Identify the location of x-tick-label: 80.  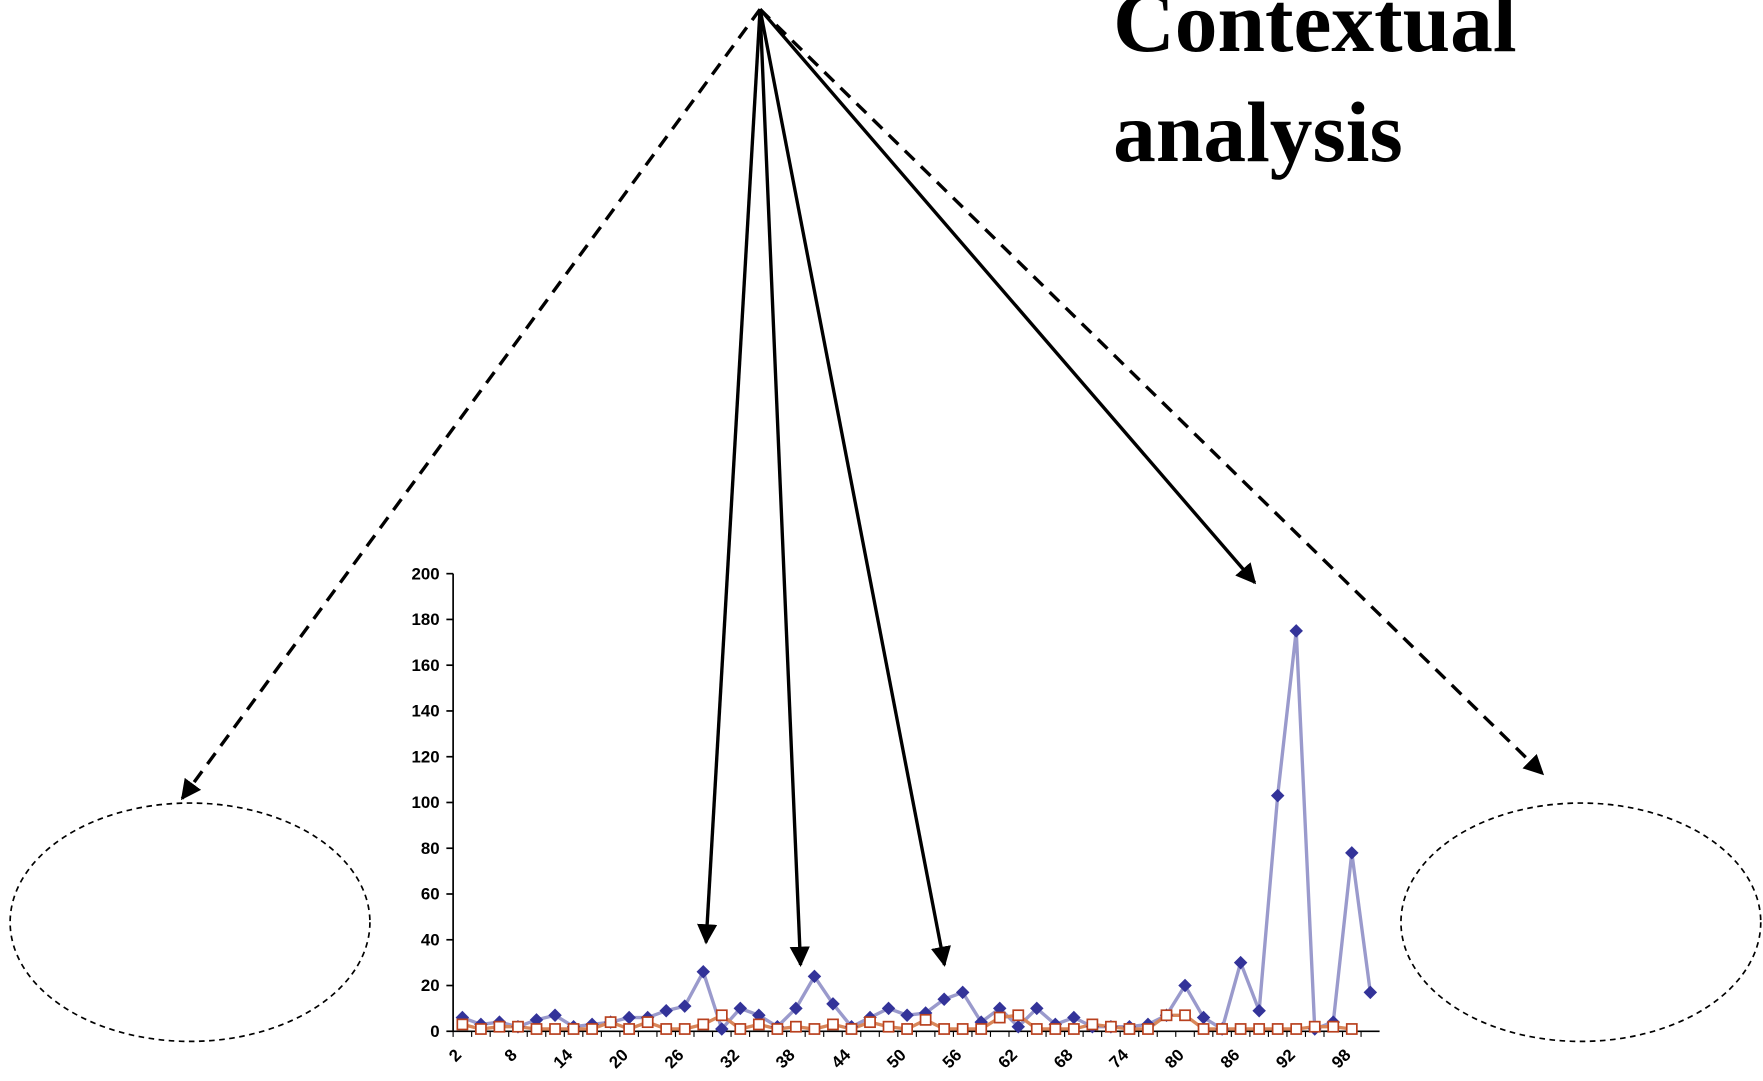
(1174, 1058).